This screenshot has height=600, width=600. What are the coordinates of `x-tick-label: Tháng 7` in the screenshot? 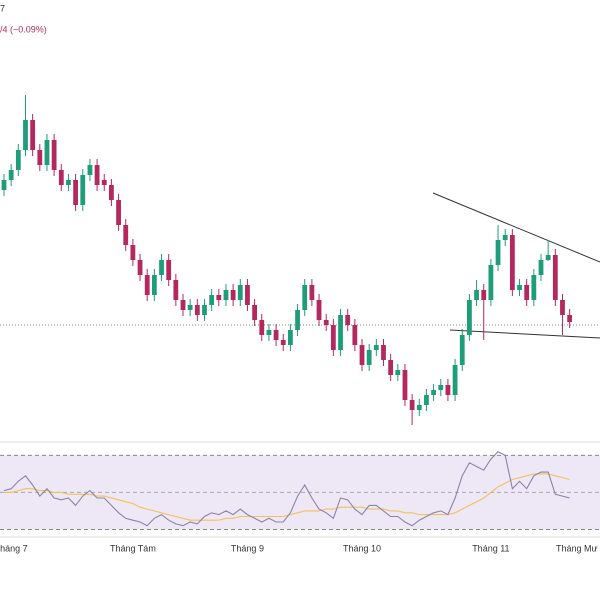 It's located at (14, 548).